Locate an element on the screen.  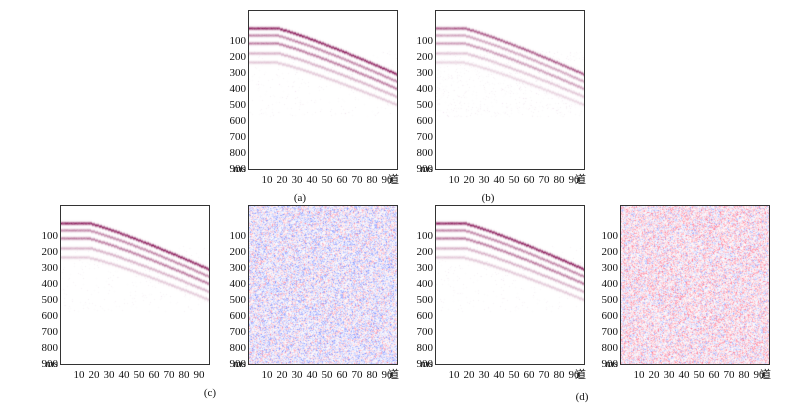
xtick-a: 20 is located at coordinates (282, 180).